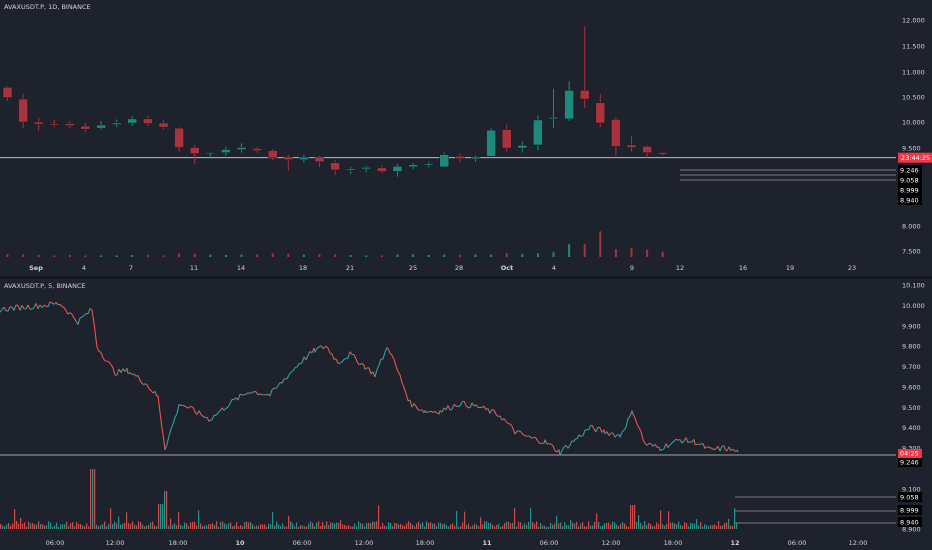  I want to click on x-axis-tick-label: 06:00, so click(55, 543).